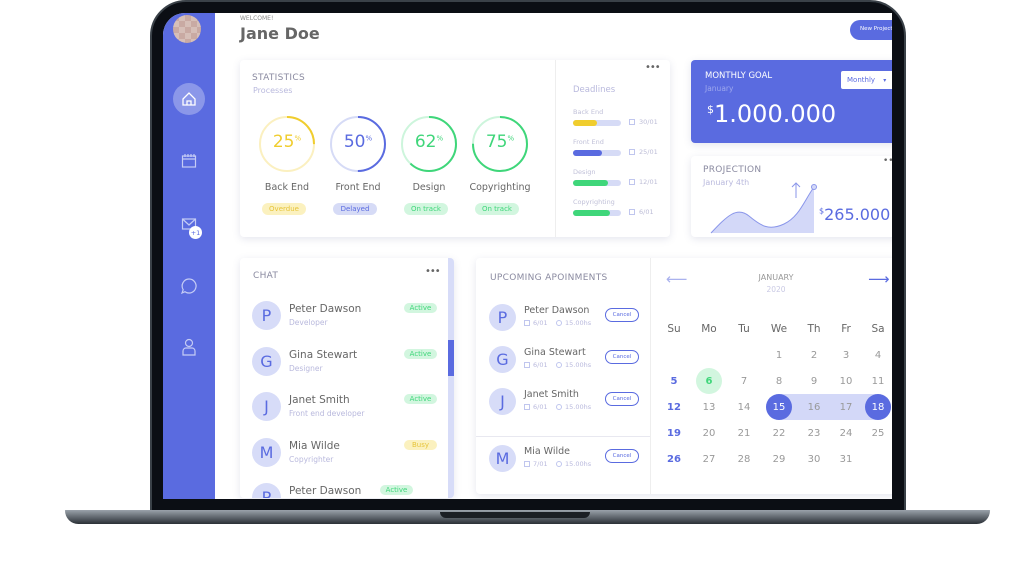  Describe the element at coordinates (257, 18) in the screenshot. I see `welcome-label: WELCOME!` at that location.